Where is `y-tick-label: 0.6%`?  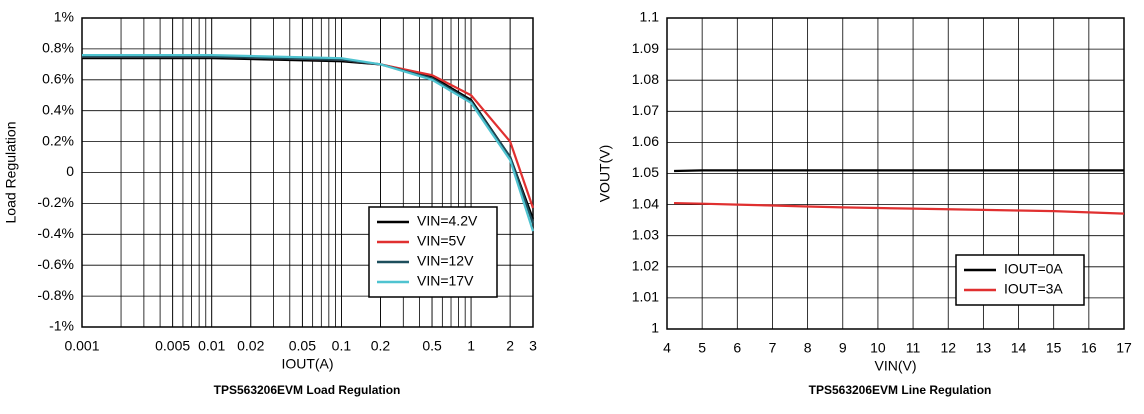 y-tick-label: 0.6% is located at coordinates (58, 79).